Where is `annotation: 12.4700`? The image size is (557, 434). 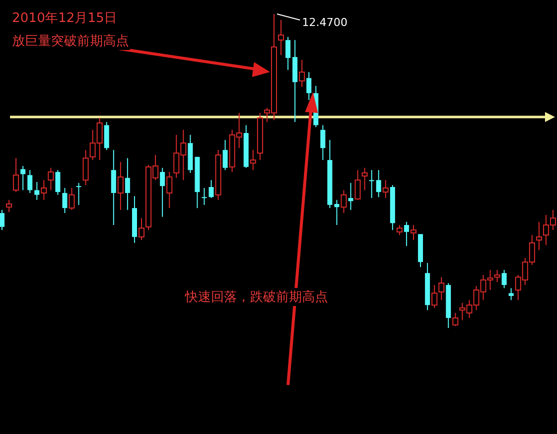
annotation: 12.4700 is located at coordinates (325, 22).